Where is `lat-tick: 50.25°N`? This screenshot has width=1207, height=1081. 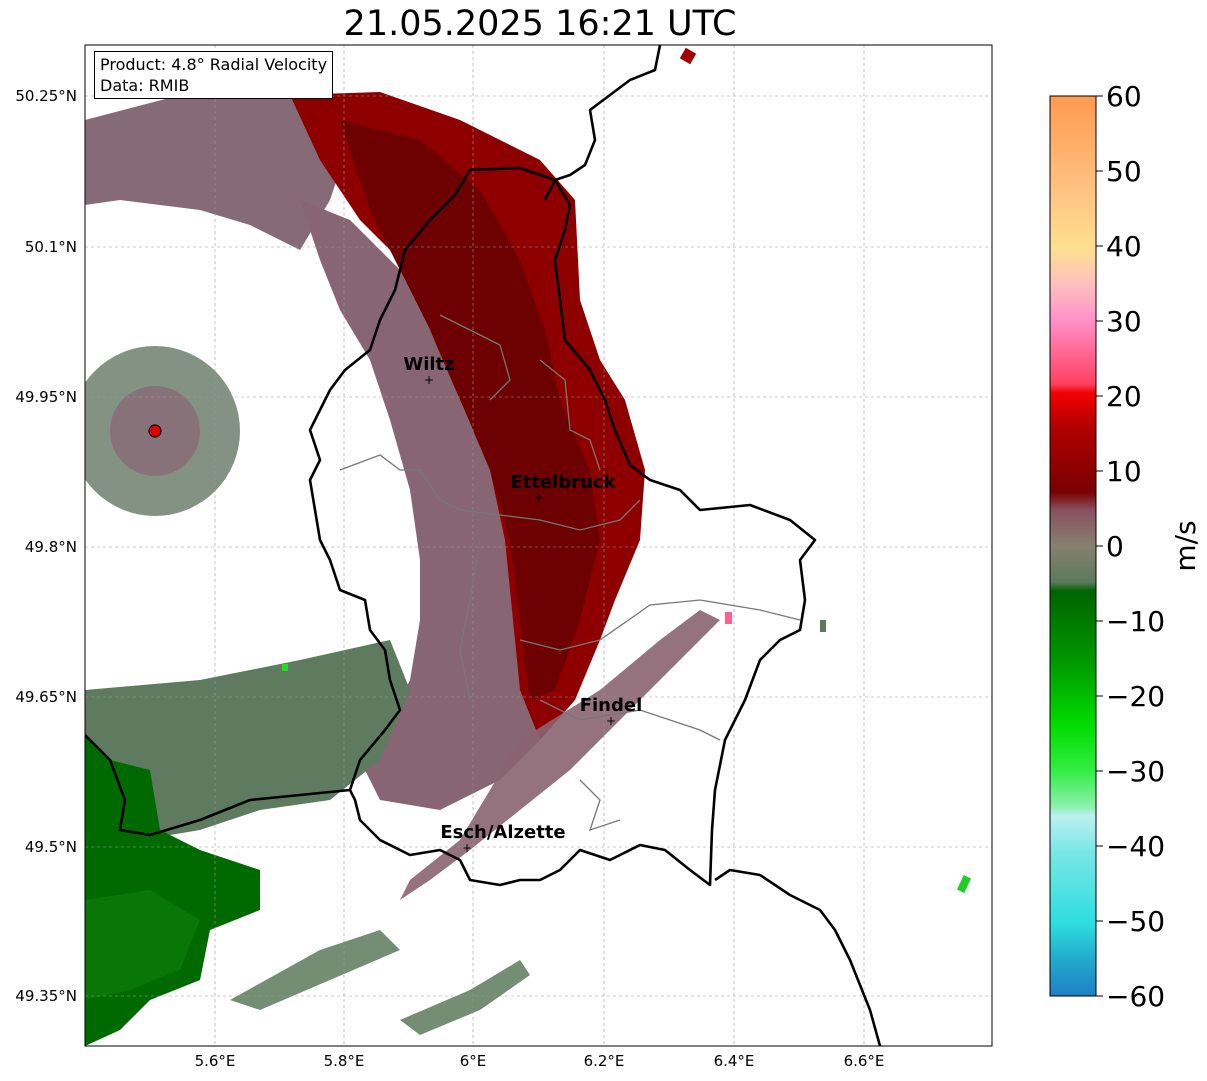 lat-tick: 50.25°N is located at coordinates (46, 96).